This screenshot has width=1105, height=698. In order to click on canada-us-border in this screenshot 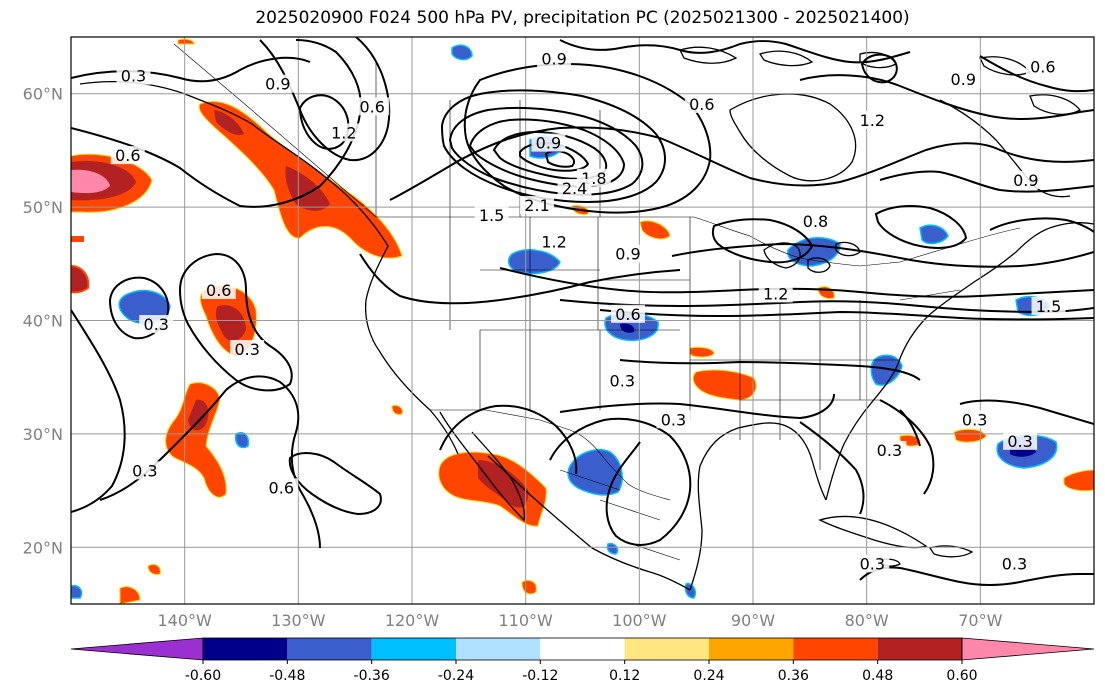, I will do `click(698, 241)`.